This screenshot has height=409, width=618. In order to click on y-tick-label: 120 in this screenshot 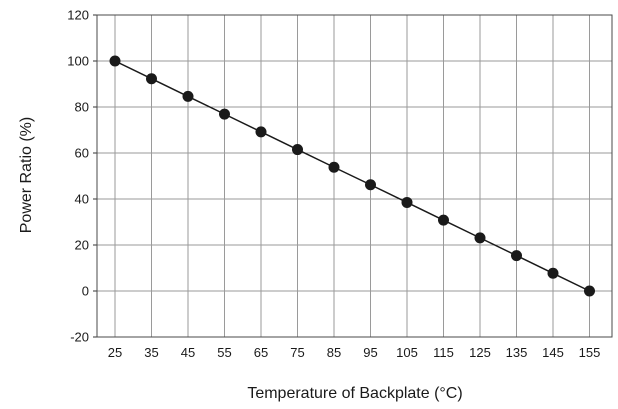, I will do `click(78, 15)`.